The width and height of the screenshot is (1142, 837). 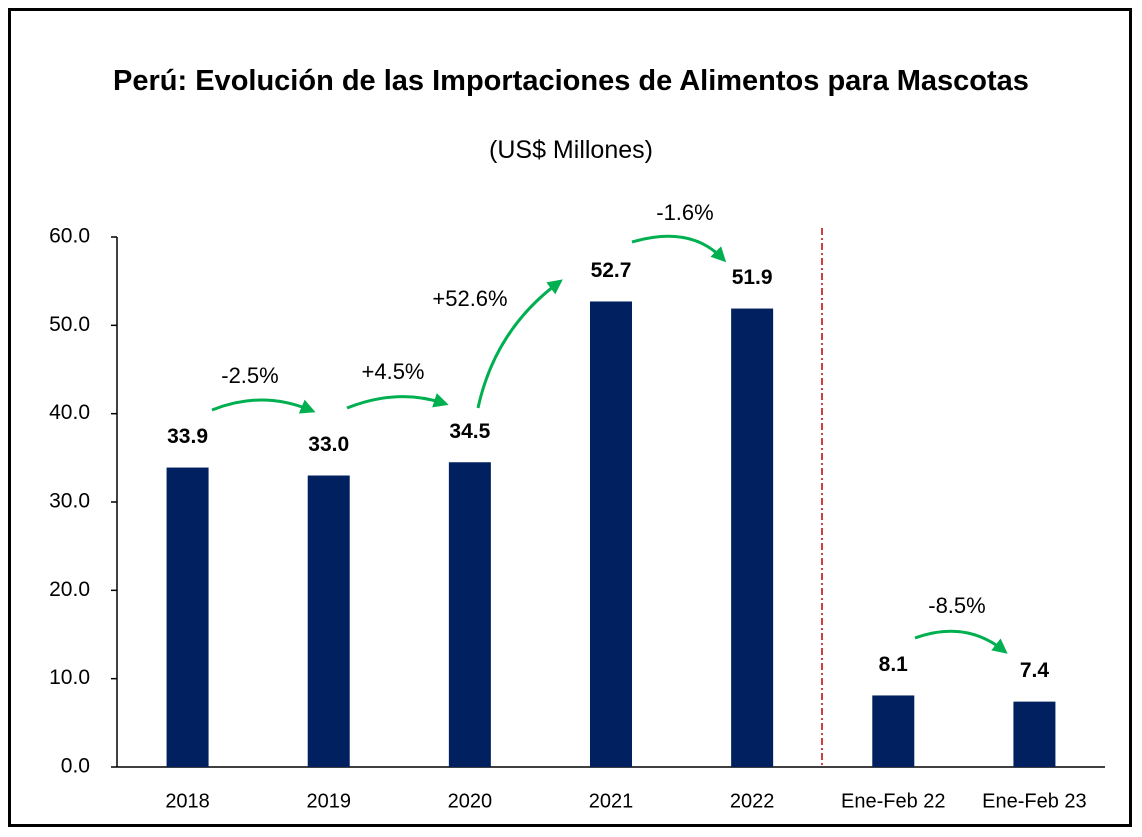 I want to click on annotation: -8.5%, so click(x=956, y=605).